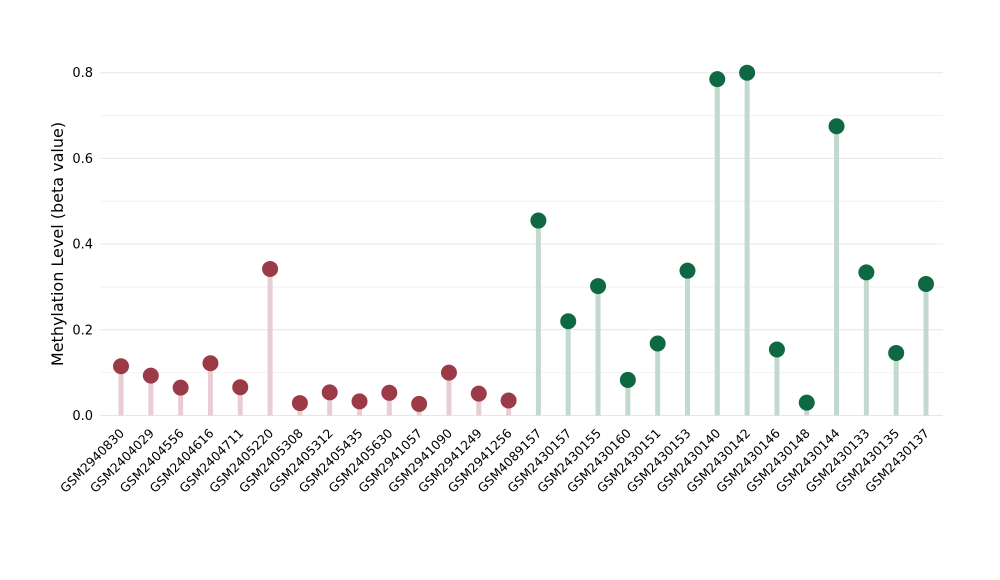 The image size is (1000, 580). Describe the element at coordinates (57, 244) in the screenshot. I see `y-axis-title: Methylation Level (beta value)` at that location.